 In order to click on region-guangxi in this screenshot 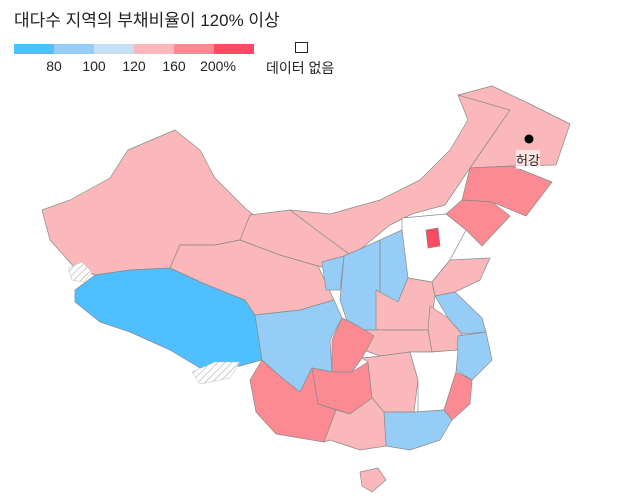, I will do `click(355, 424)`.